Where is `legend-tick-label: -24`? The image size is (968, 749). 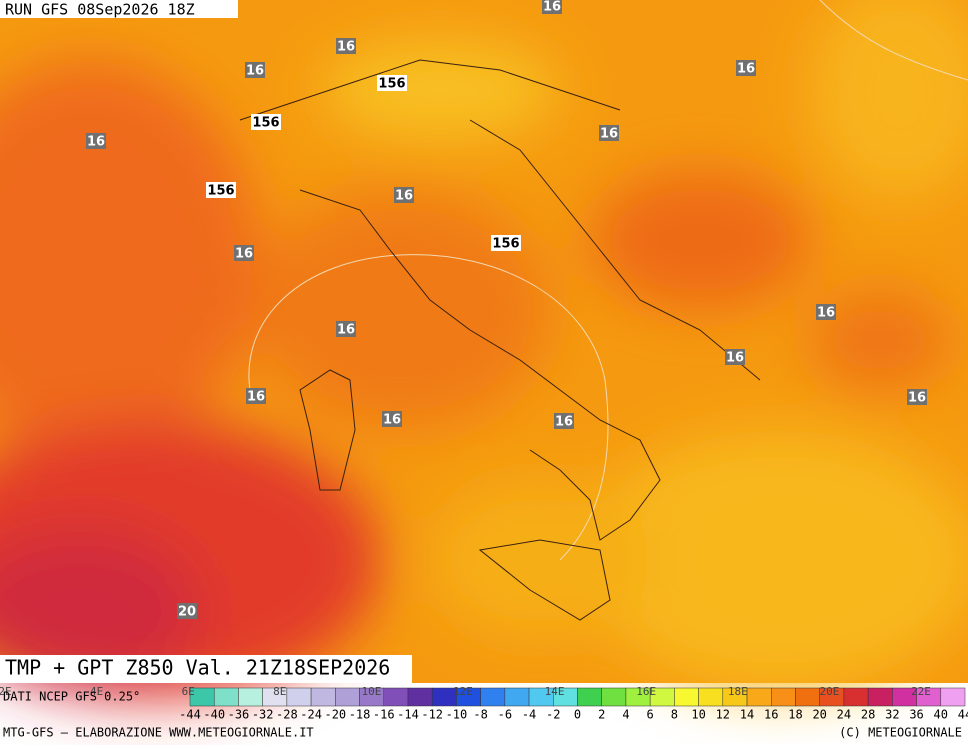
legend-tick-label: -24 is located at coordinates (311, 715).